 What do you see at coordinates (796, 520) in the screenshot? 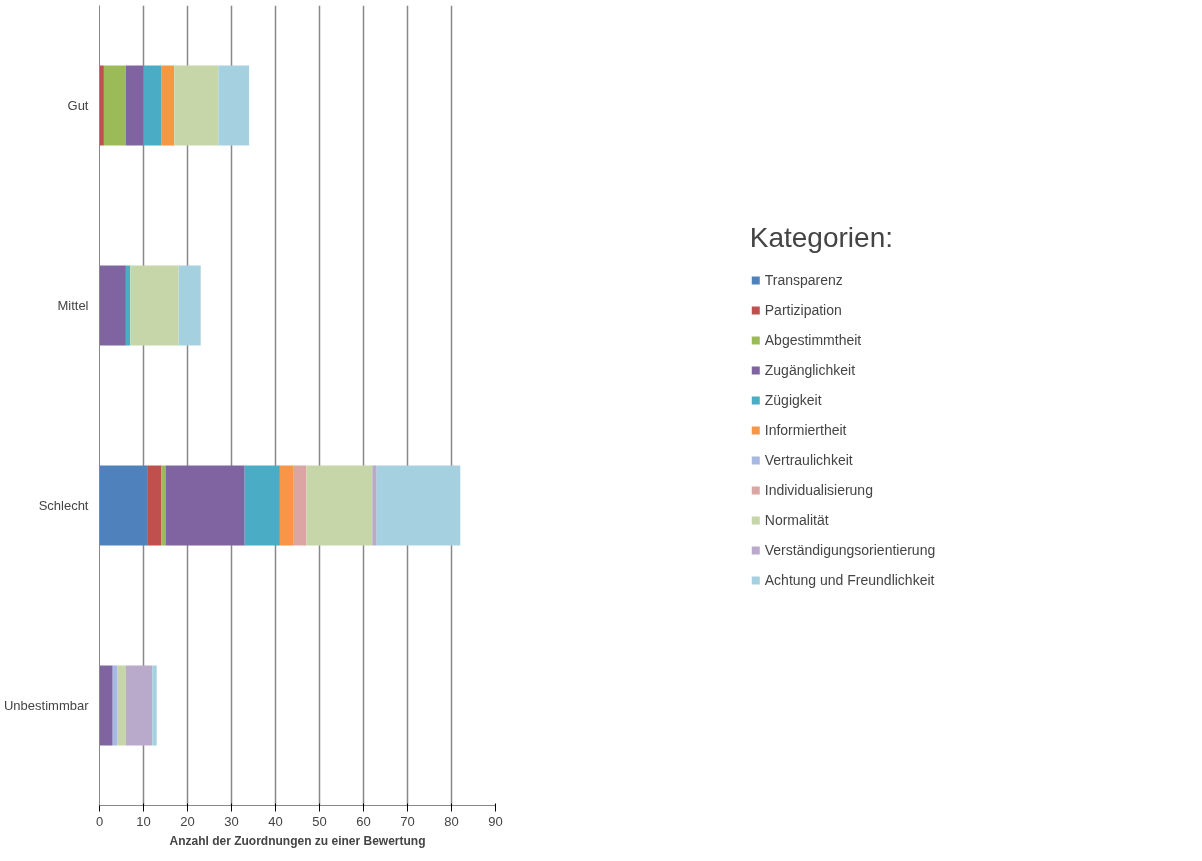
I see `legend-label: Normalität` at bounding box center [796, 520].